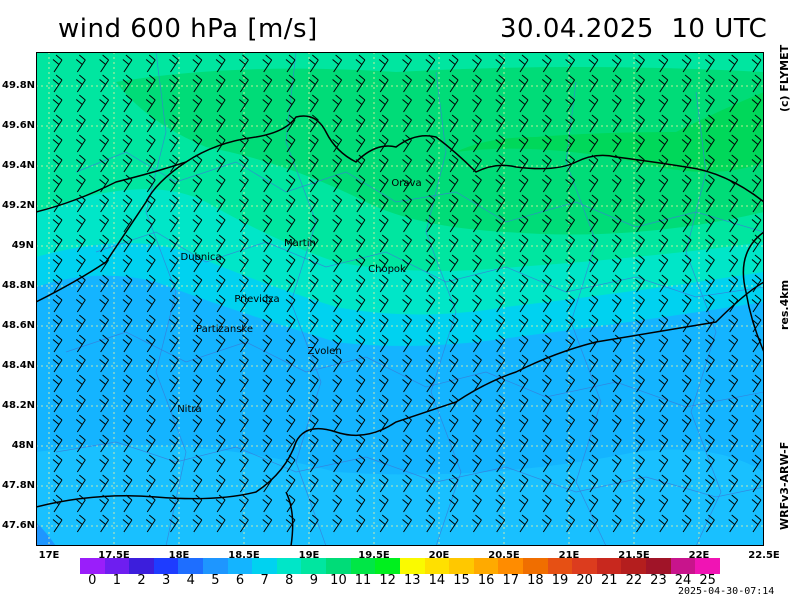  Describe the element at coordinates (189, 409) in the screenshot. I see `city-label: Nitra` at that location.